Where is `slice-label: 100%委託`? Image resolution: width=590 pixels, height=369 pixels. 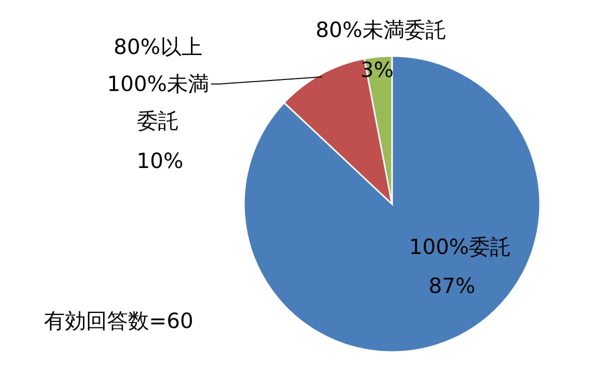 slice-label: 100%委託 is located at coordinates (460, 247).